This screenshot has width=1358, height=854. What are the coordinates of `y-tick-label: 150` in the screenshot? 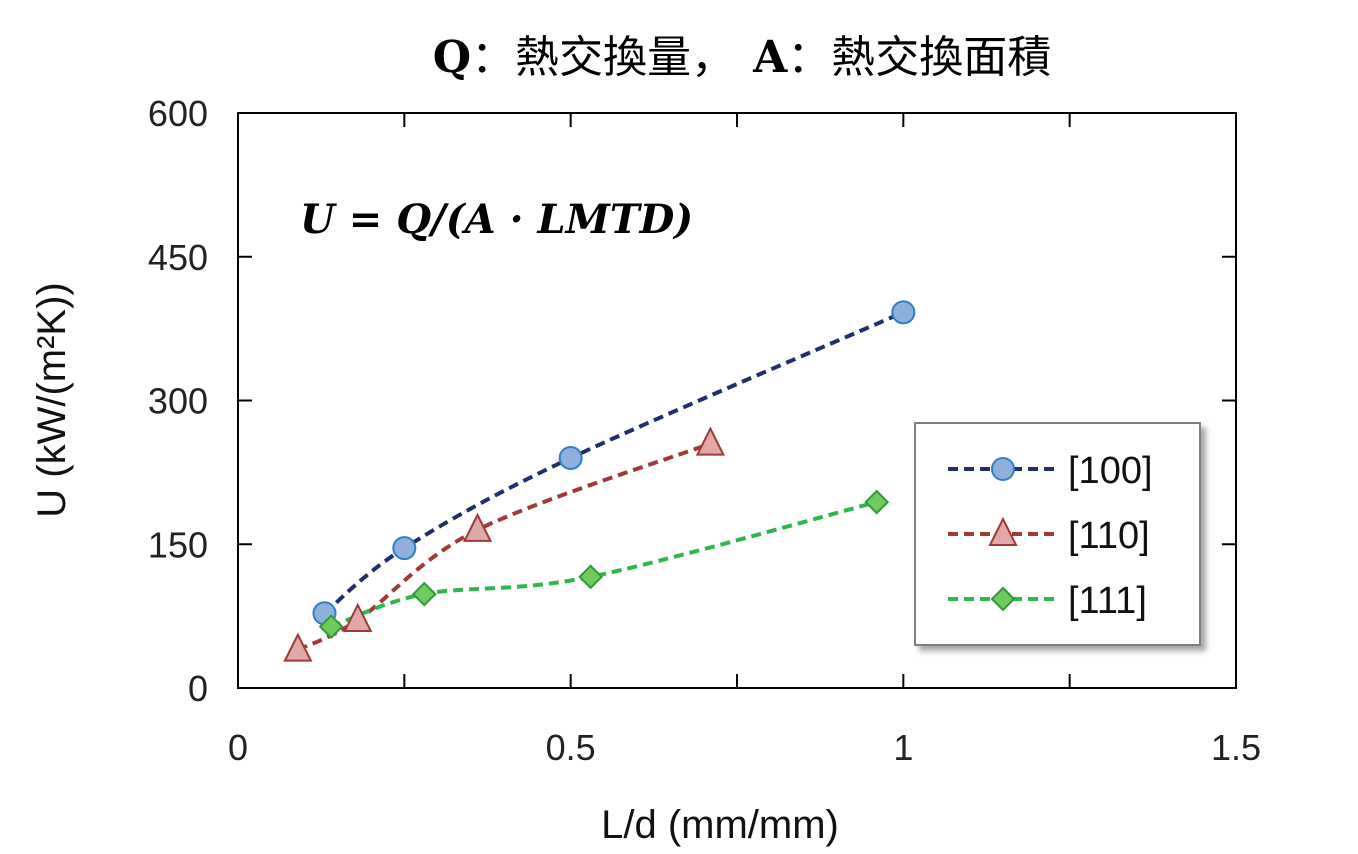 It's located at (178, 544).